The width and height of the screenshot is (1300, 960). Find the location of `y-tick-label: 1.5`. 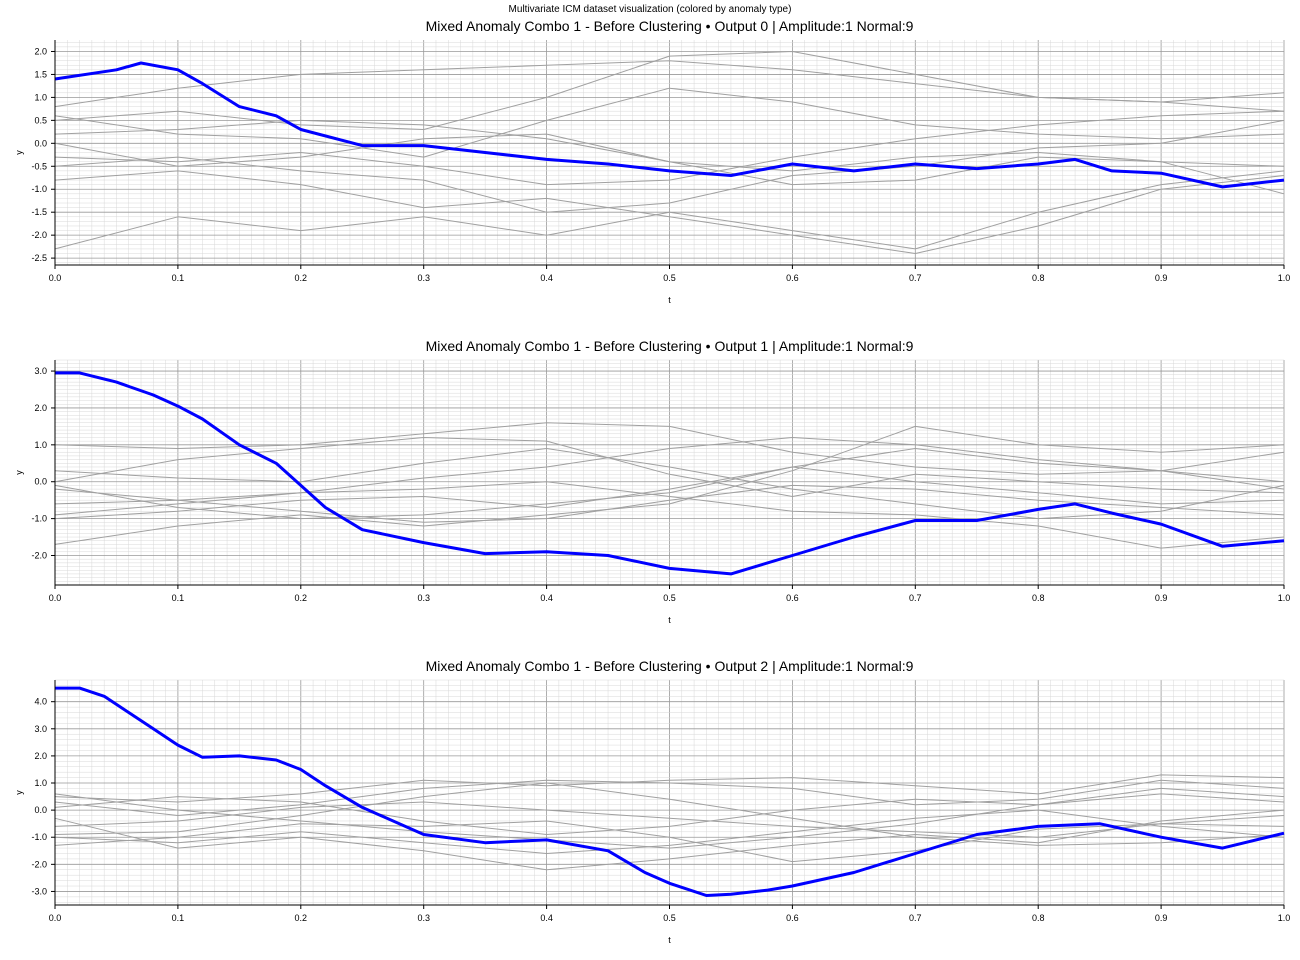

y-tick-label: 1.5 is located at coordinates (40, 74).